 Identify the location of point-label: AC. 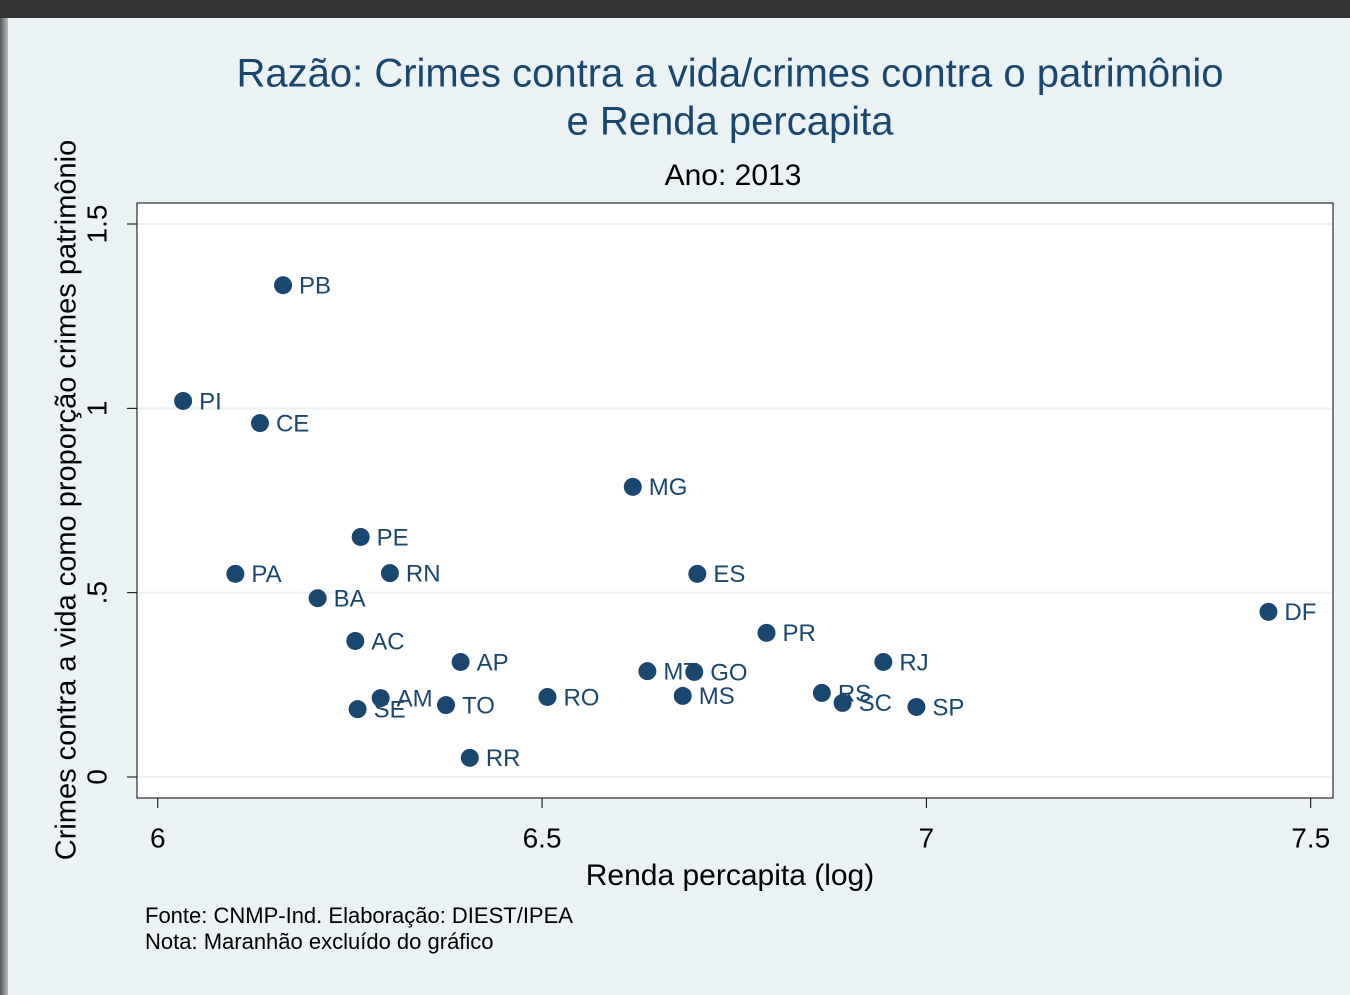
(387, 641).